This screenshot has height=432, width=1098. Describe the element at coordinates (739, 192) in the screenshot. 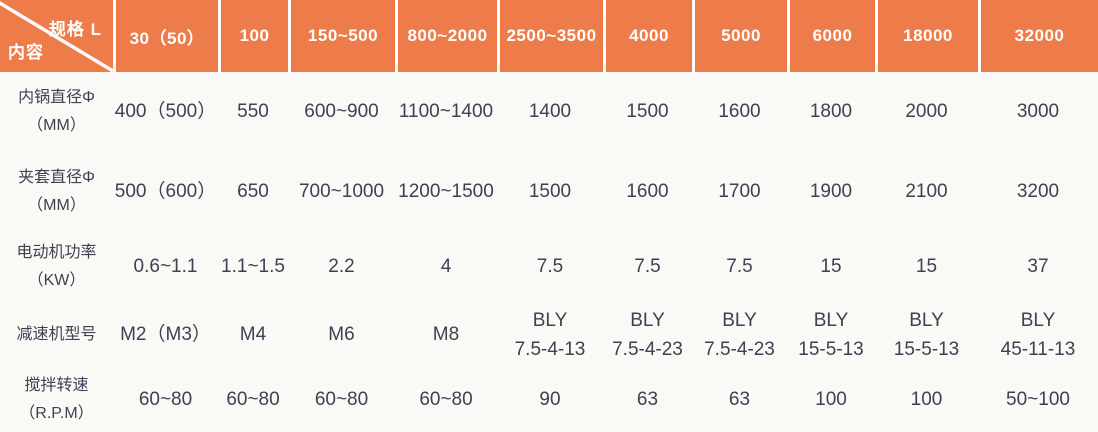

I see `value-cell: 1700` at that location.